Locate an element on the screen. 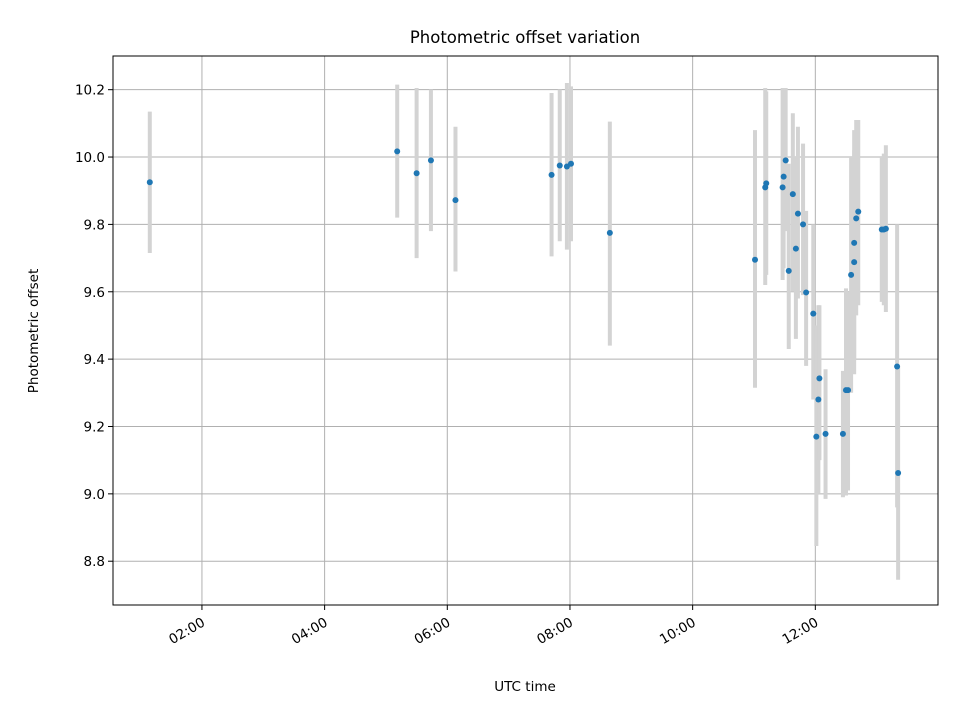  y-axis-ticks: 8.8 9.0 9.2 9.4 9.6 9.8 10.0 10.2 is located at coordinates (94, 326).